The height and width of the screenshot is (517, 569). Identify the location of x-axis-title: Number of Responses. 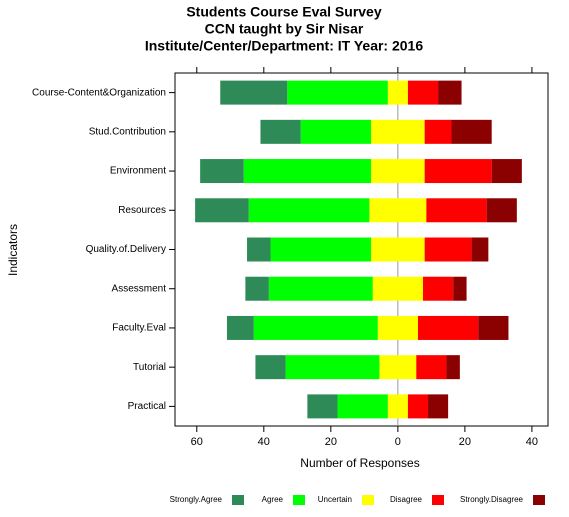
(359, 463).